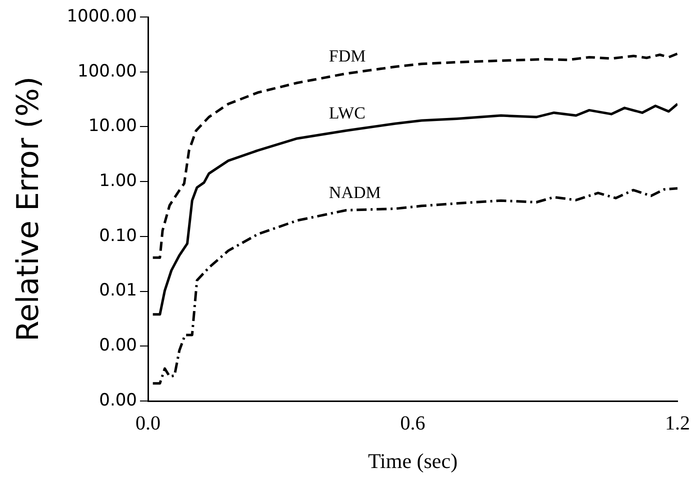  I want to click on x-tick-label: 0.6, so click(413, 423).